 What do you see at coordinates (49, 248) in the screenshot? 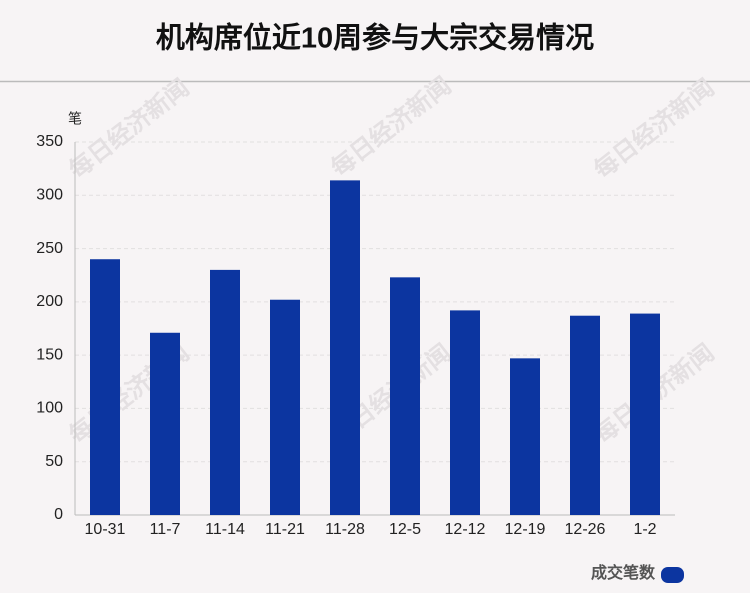
I see `y-tick-label: 250` at bounding box center [49, 248].